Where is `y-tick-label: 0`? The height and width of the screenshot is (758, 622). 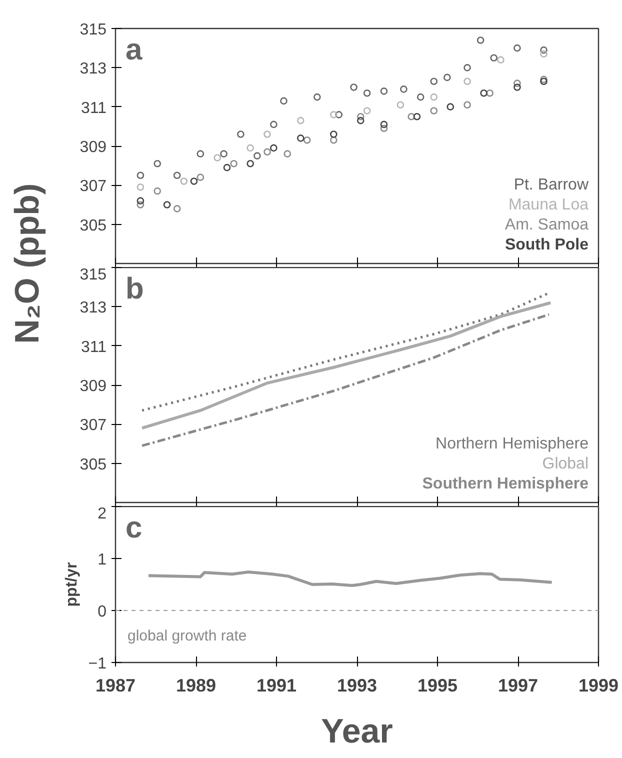 y-tick-label: 0 is located at coordinates (102, 612).